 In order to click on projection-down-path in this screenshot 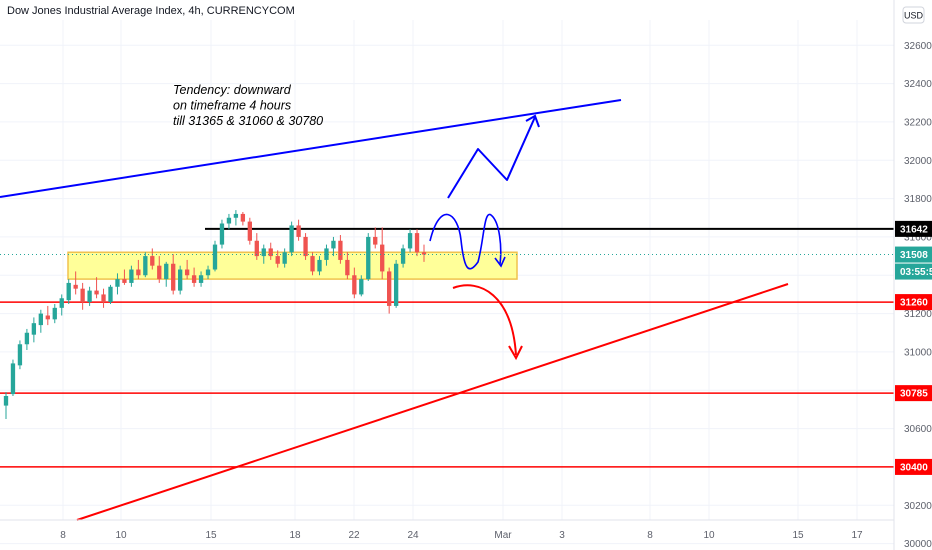, I will do `click(484, 320)`.